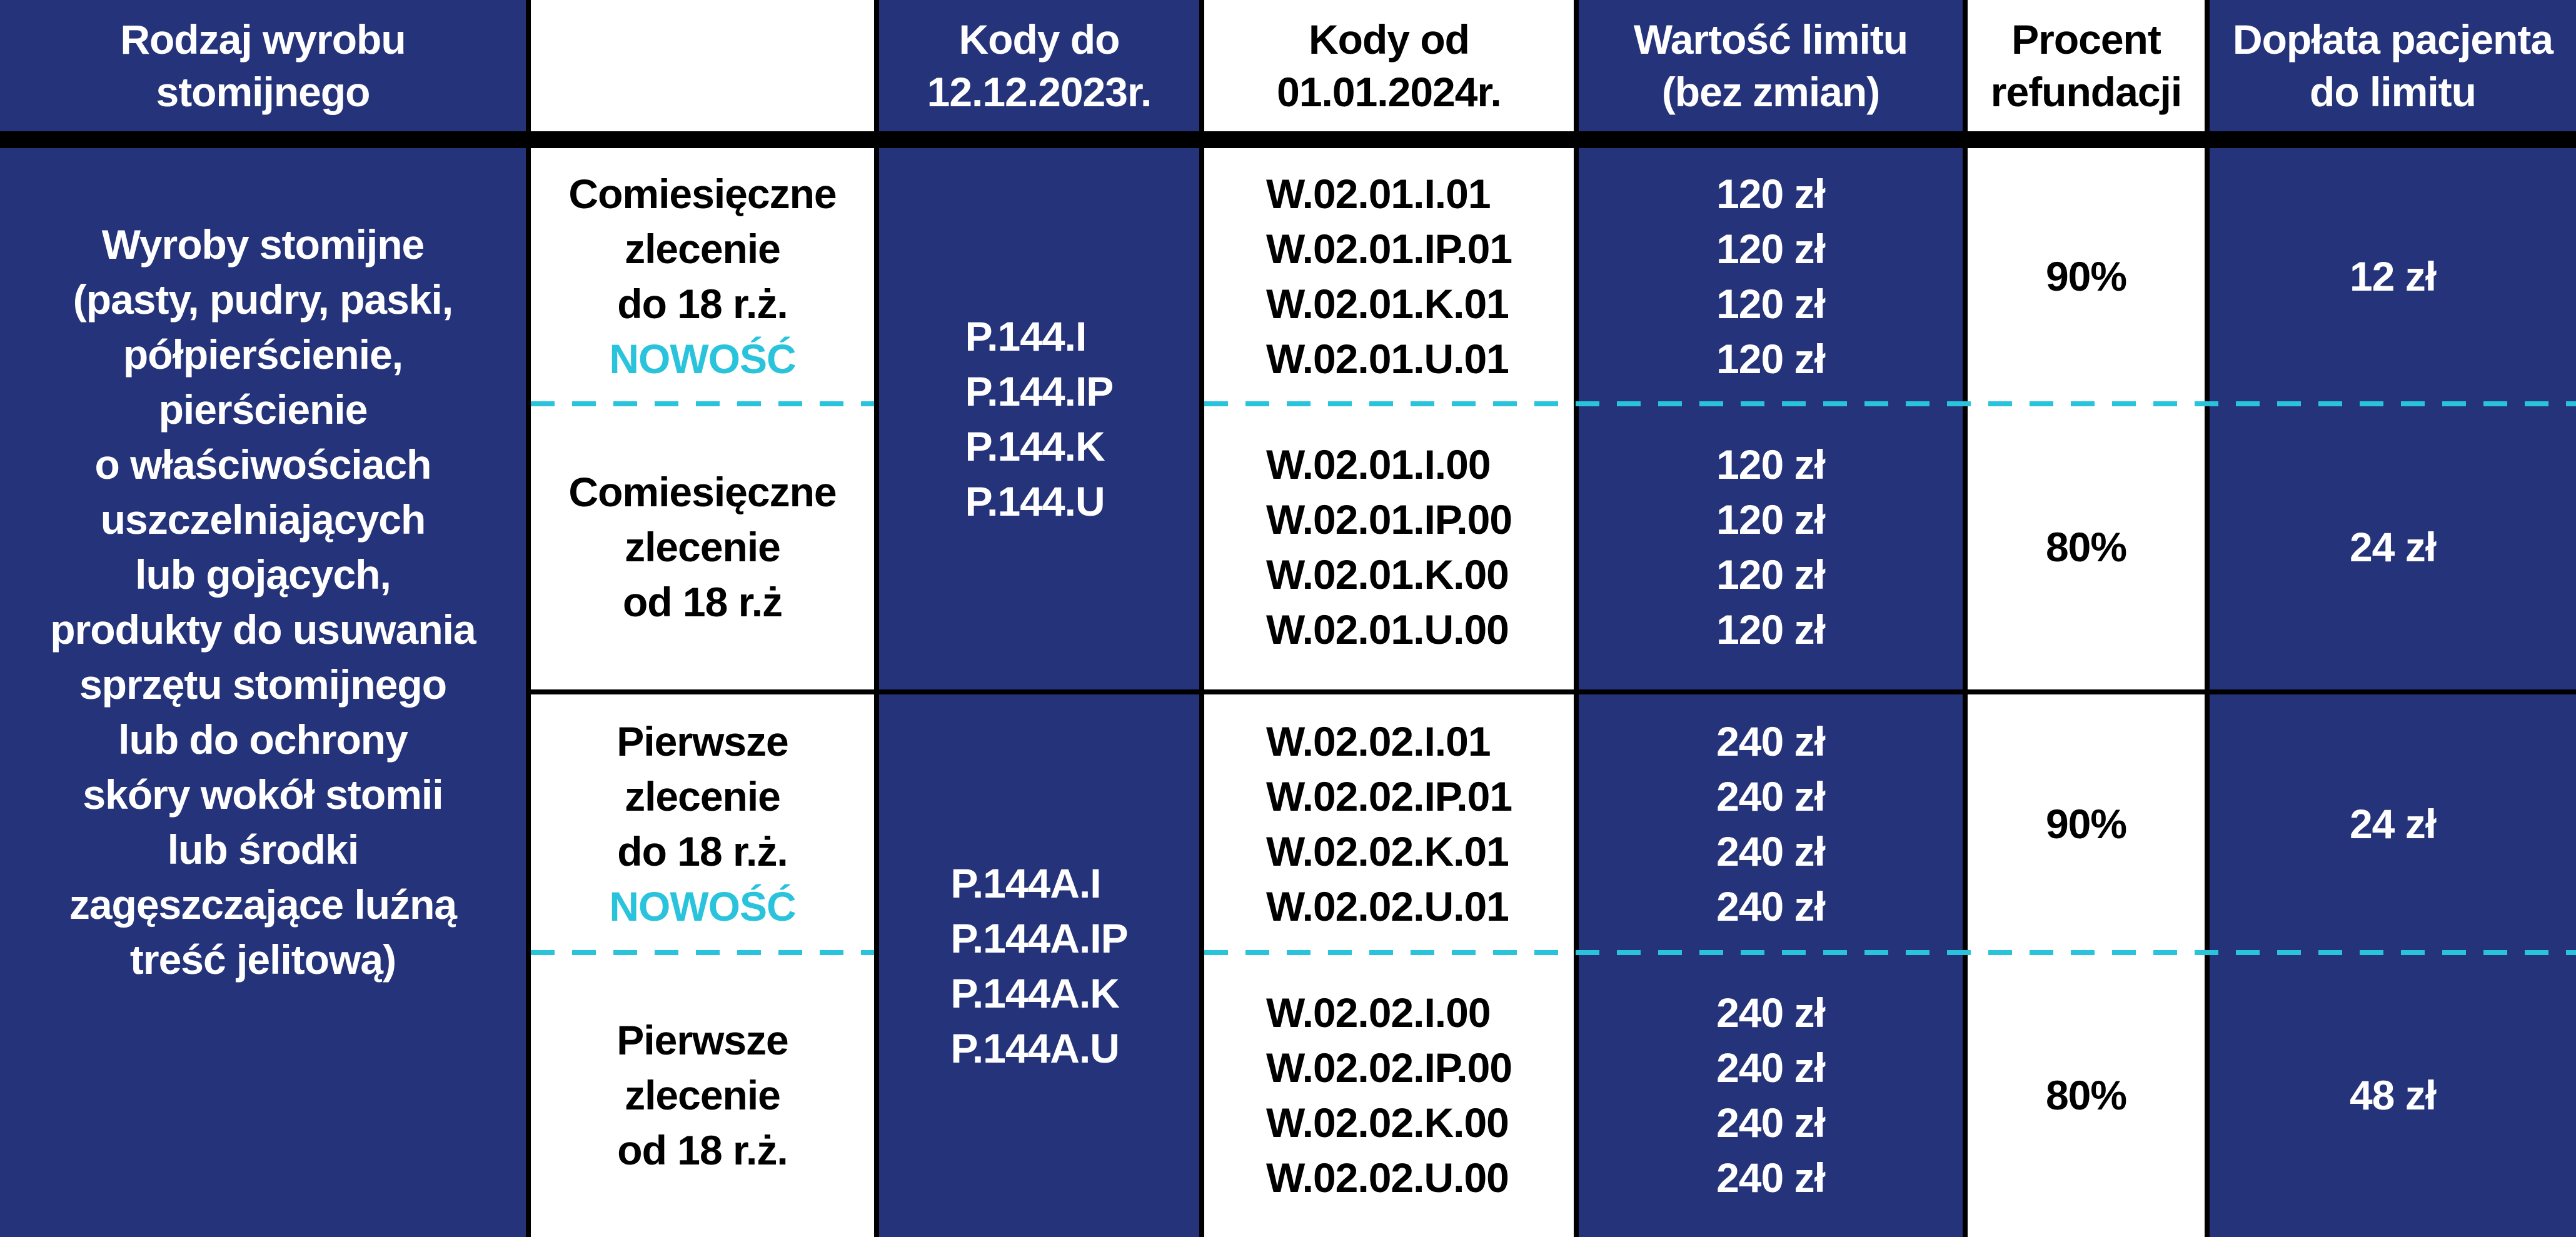 Image resolution: width=2576 pixels, height=1237 pixels. I want to click on order-type-cell: Pierwsze zlecenie do 18 r.ż. NOWOŚĆ, so click(702, 823).